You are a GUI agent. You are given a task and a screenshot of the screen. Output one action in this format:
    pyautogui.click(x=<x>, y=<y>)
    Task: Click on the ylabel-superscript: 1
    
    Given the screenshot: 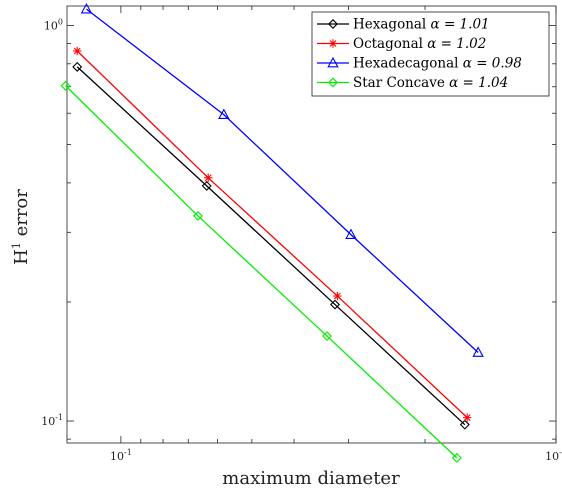 What is the action you would take?
    pyautogui.click(x=16, y=245)
    